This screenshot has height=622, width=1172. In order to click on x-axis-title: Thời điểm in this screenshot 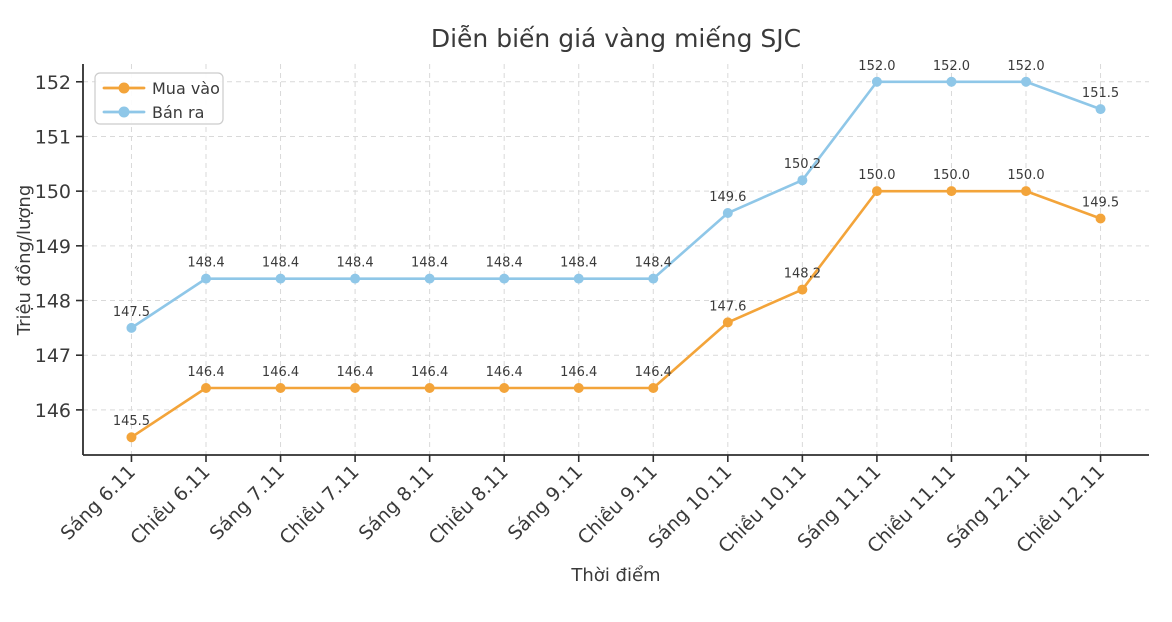, I will do `click(615, 575)`.